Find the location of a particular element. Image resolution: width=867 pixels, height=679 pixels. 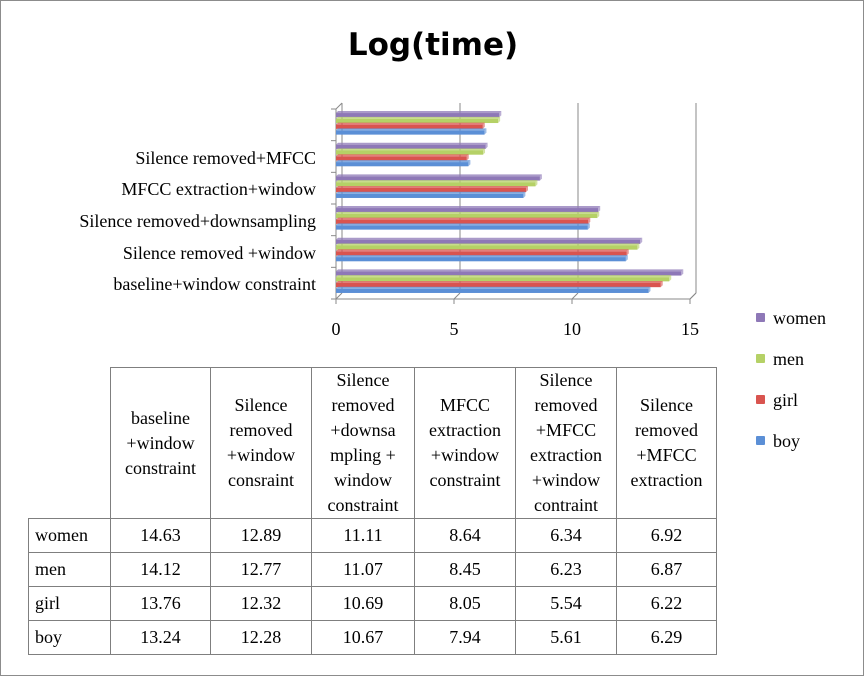

table-header-line: +downsa is located at coordinates (363, 430).